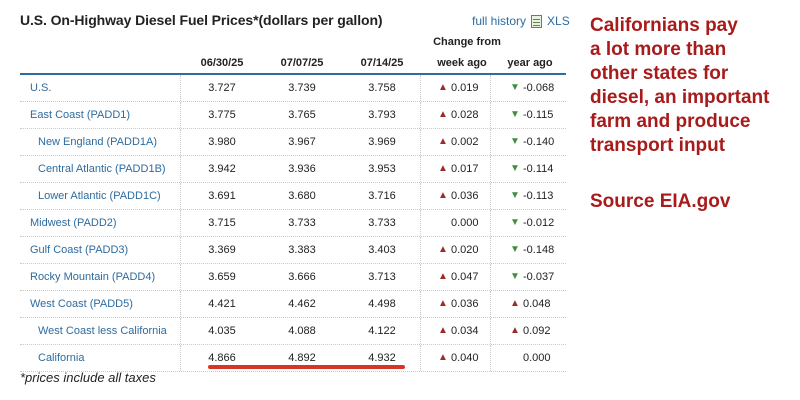 Image resolution: width=800 pixels, height=400 pixels. Describe the element at coordinates (530, 358) in the screenshot. I see `year-change-cell: 0.000` at that location.